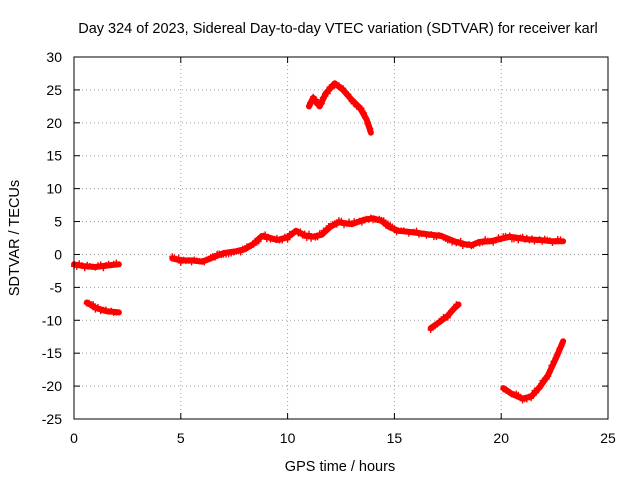 This screenshot has height=480, width=640. Describe the element at coordinates (52, 419) in the screenshot. I see `y-tick-label: -25` at that location.